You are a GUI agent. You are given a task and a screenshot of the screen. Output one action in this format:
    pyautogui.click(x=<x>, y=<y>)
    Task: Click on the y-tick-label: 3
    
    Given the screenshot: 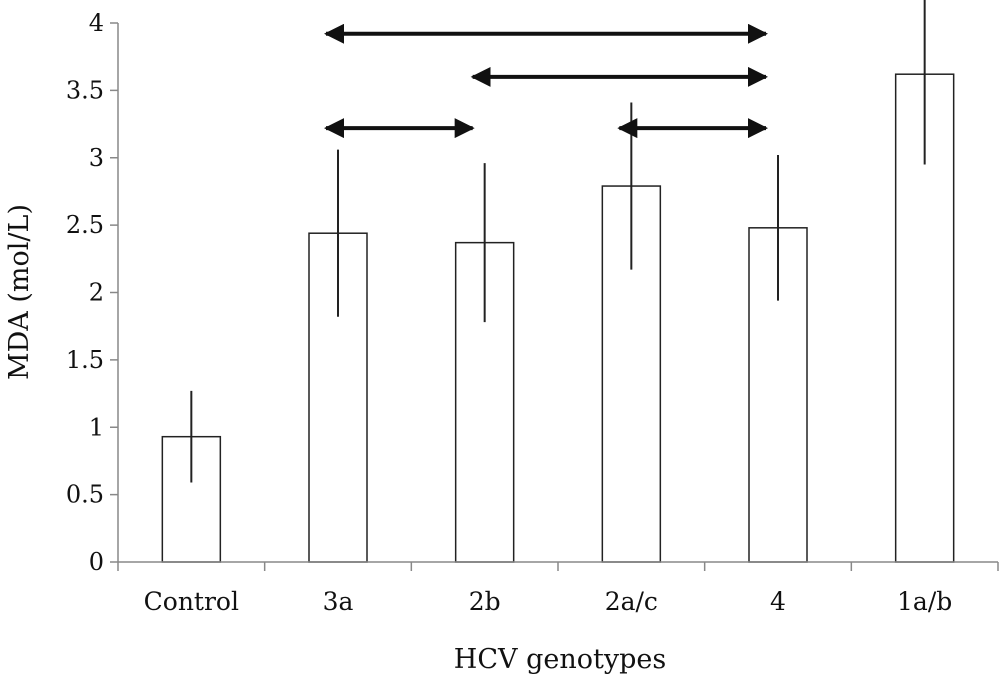 What is the action you would take?
    pyautogui.click(x=96, y=158)
    